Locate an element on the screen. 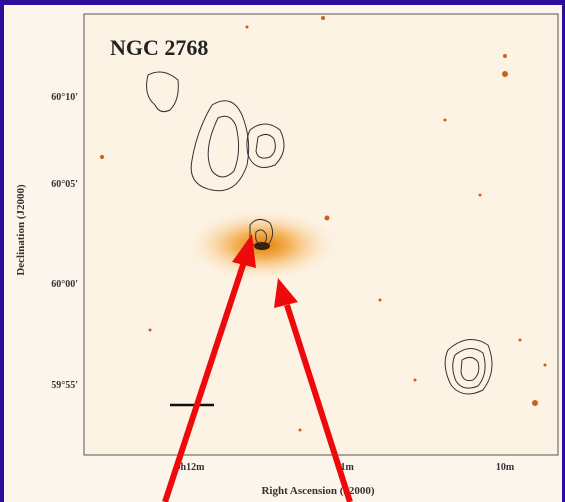  y-axis-label: Declination (J2000) is located at coordinates (21, 230).